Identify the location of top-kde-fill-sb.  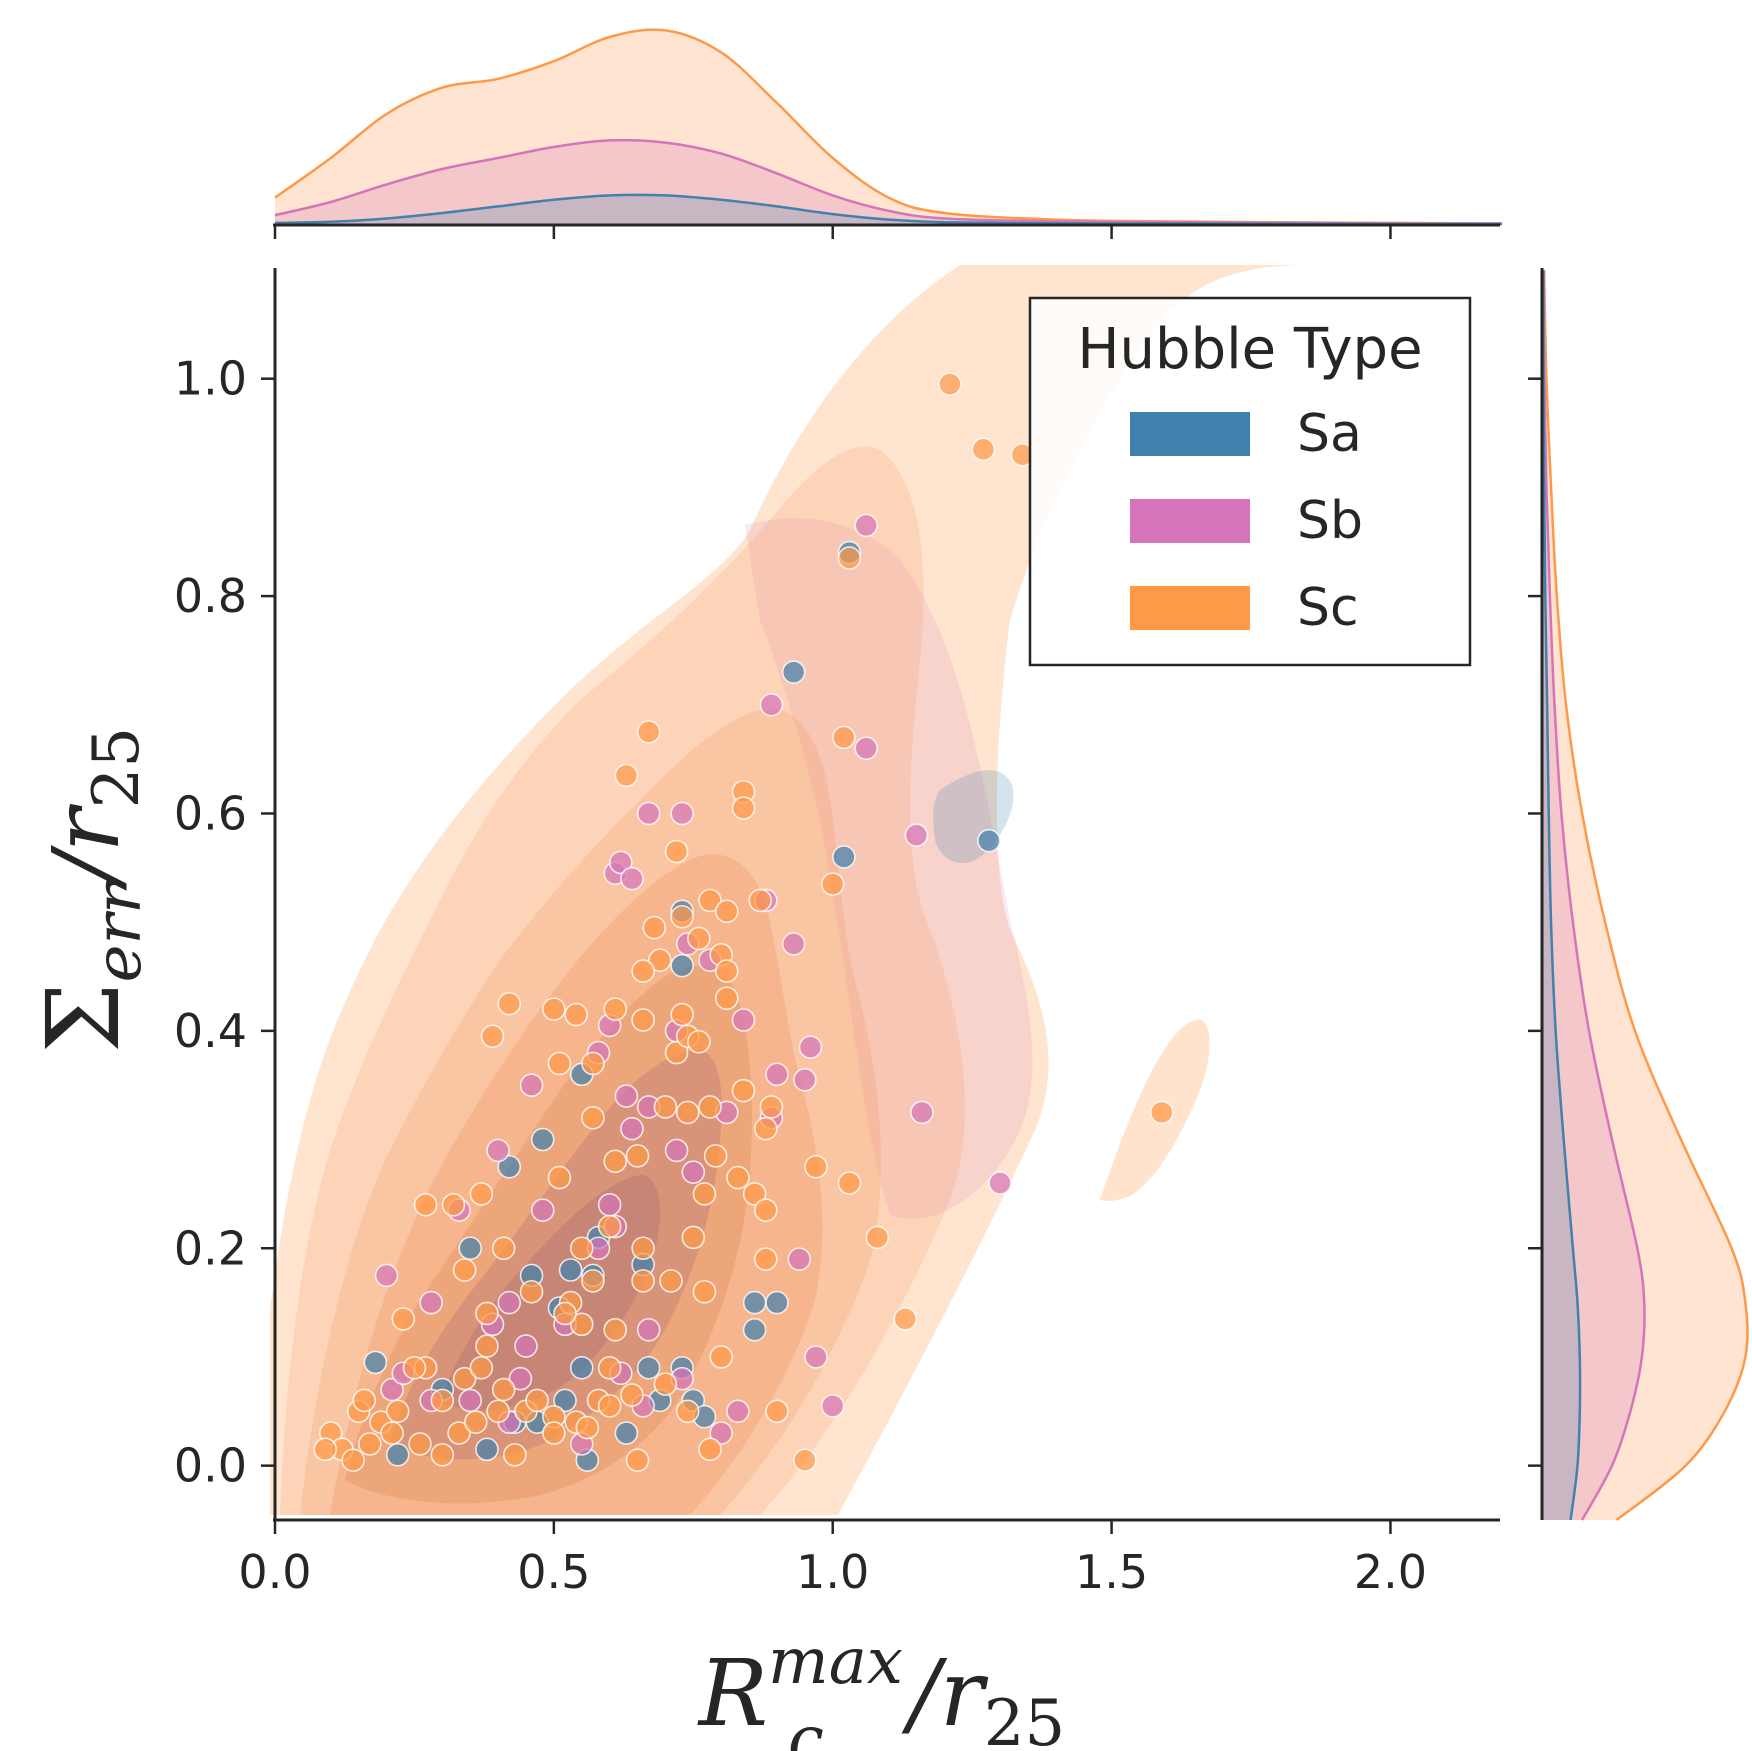
(888, 182).